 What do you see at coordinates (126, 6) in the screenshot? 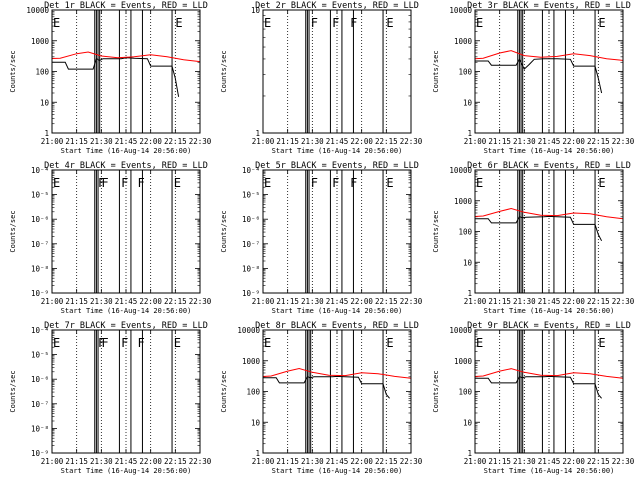
I see `panel-title: Det 1r BLACK = Events, RED = LLD` at bounding box center [126, 6].